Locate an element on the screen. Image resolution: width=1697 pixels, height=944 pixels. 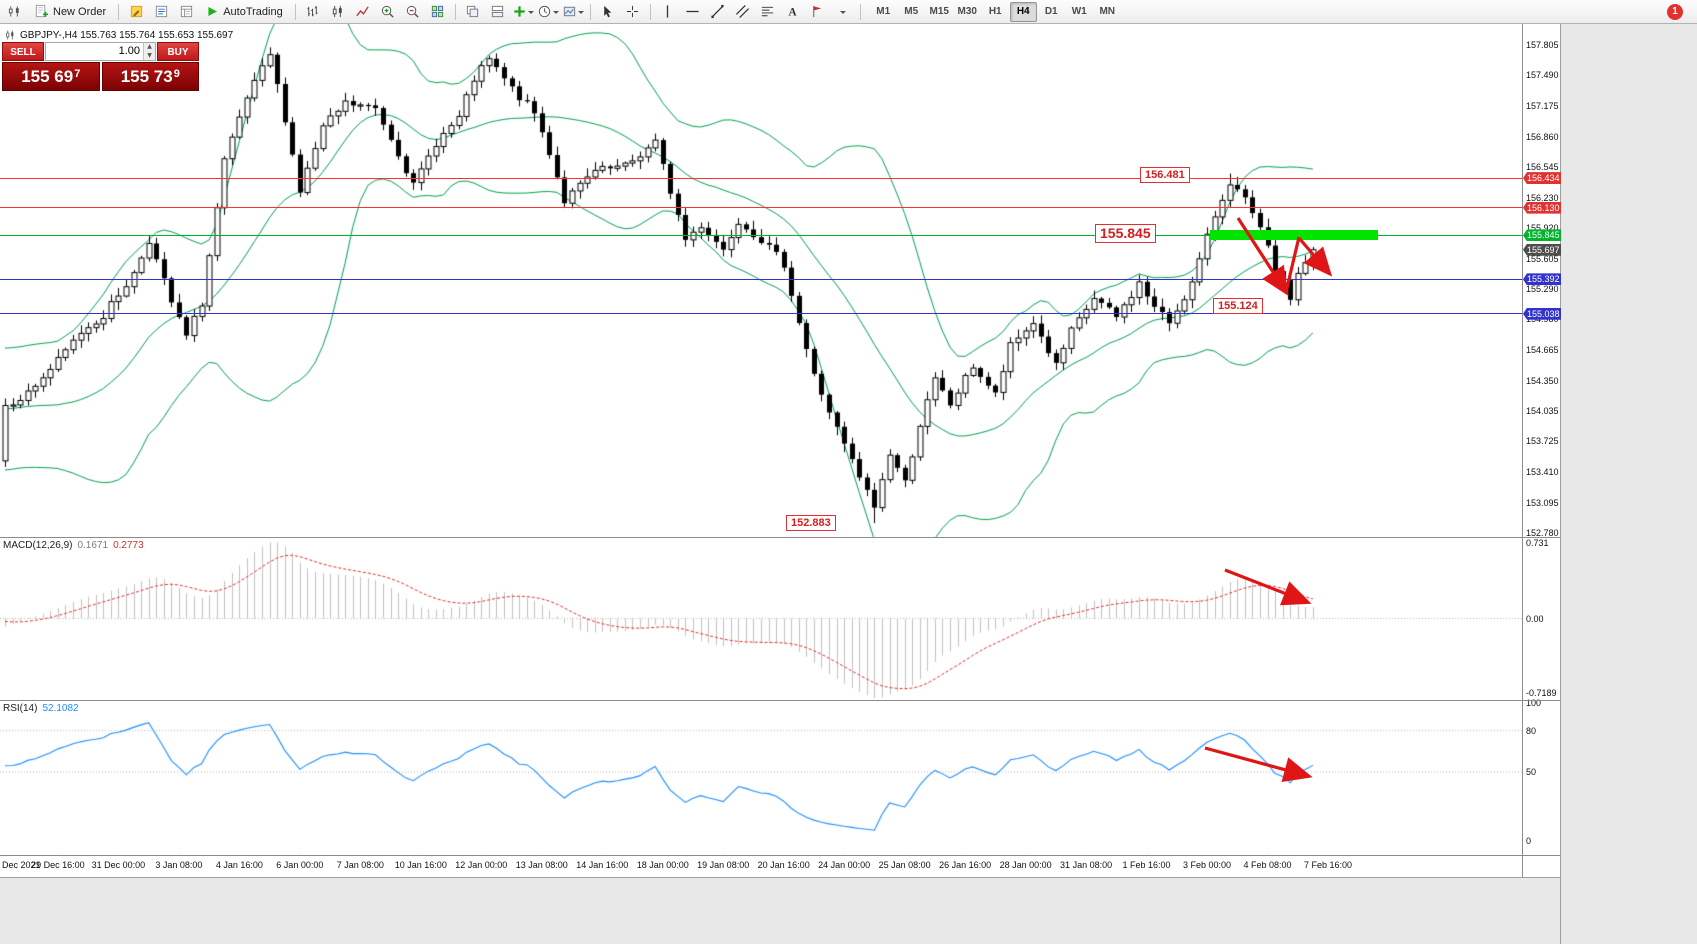
workspace-bottom-area is located at coordinates (780, 910).